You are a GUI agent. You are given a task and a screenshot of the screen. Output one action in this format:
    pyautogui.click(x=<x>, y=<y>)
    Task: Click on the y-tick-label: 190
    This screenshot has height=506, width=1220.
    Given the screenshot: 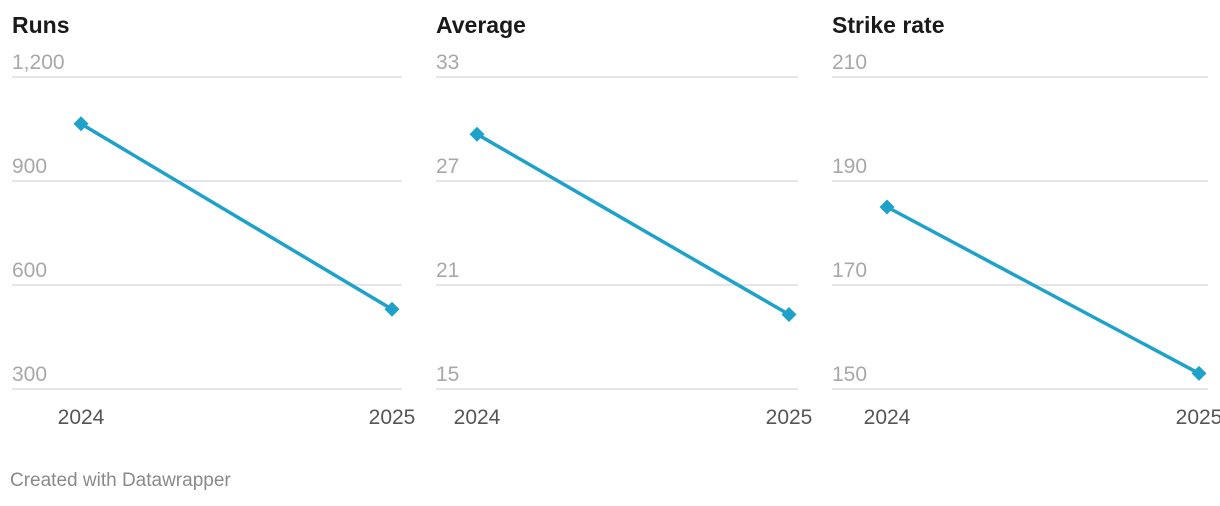 What is the action you would take?
    pyautogui.click(x=849, y=166)
    